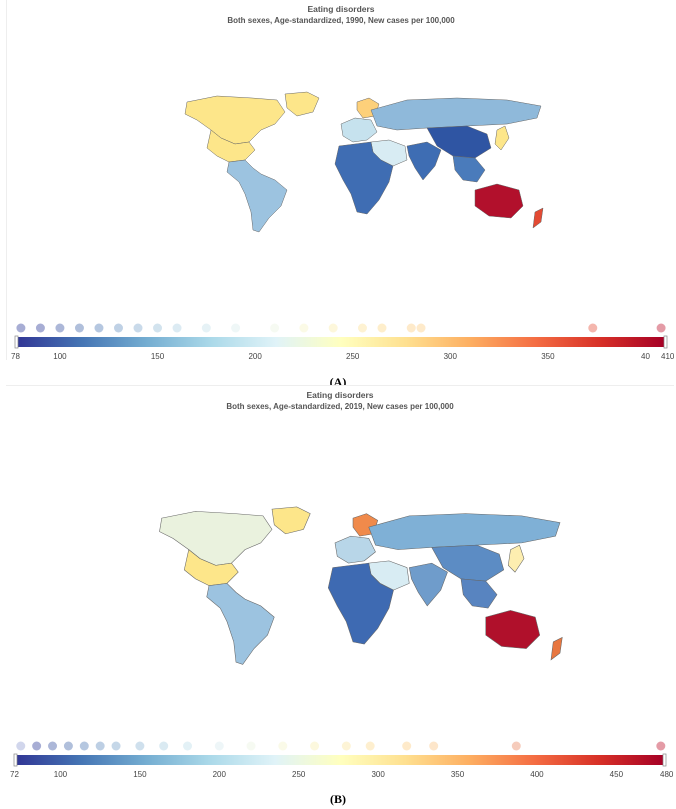 The height and width of the screenshot is (809, 676). What do you see at coordinates (645, 356) in the screenshot?
I see `scale-tick-label: 40` at bounding box center [645, 356].